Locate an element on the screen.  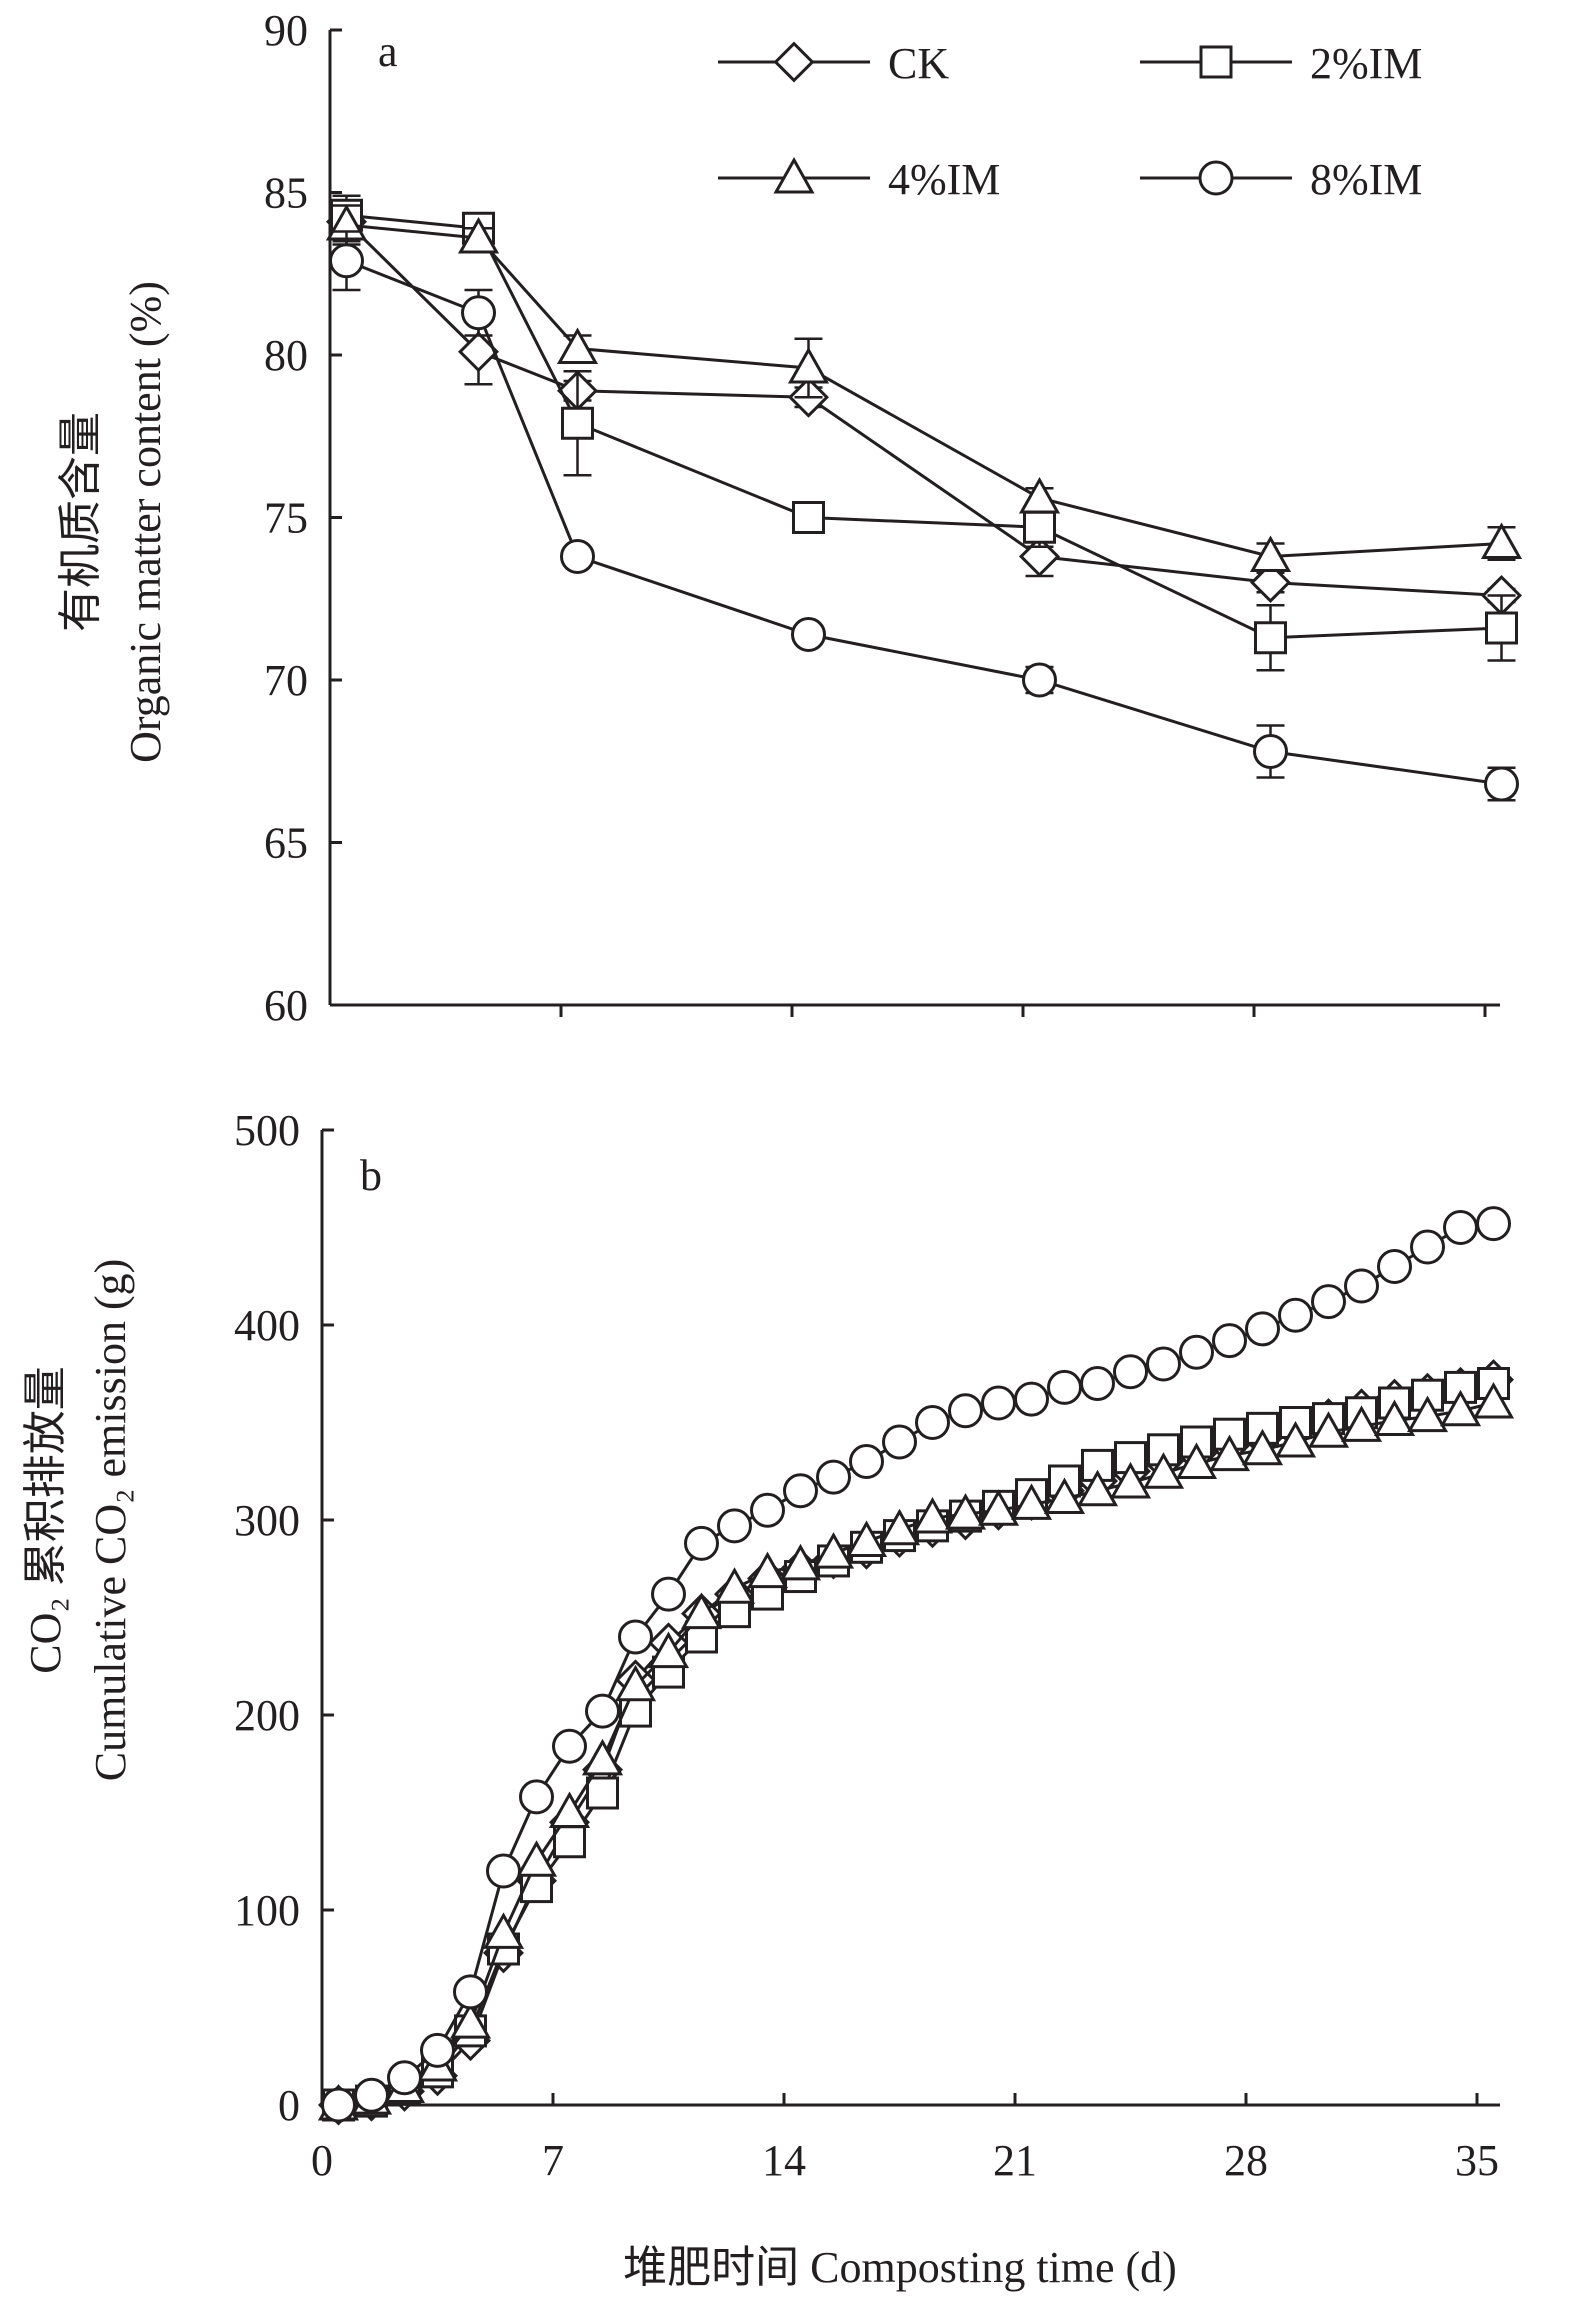
panel-b-x-tick-label: 21 is located at coordinates (1015, 2160).